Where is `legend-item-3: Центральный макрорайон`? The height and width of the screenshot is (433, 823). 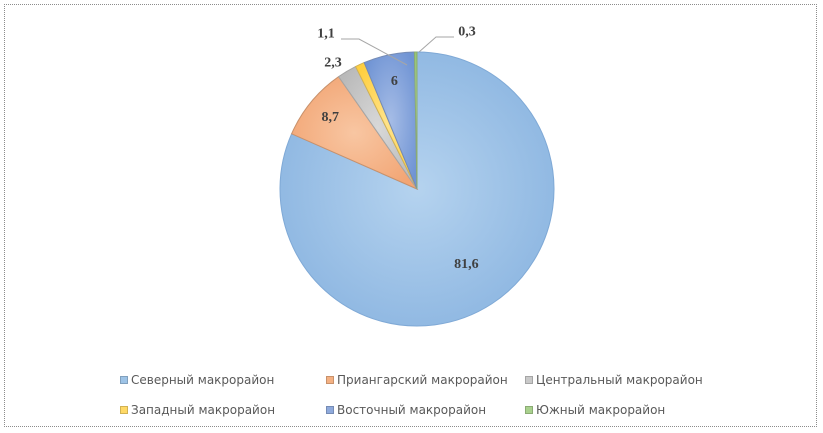 legend-item-3: Центральный макрорайон is located at coordinates (614, 380).